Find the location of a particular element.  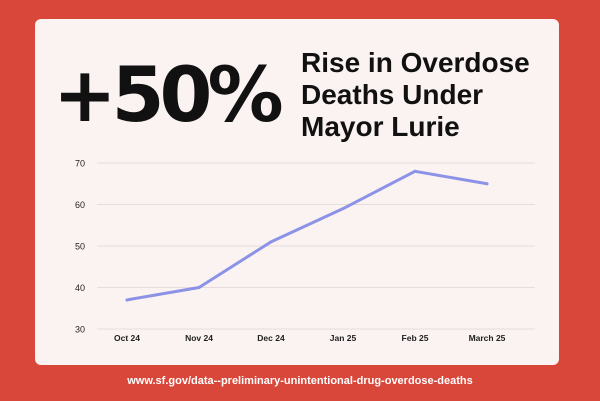

y-tick-label: 50 is located at coordinates (80, 247).